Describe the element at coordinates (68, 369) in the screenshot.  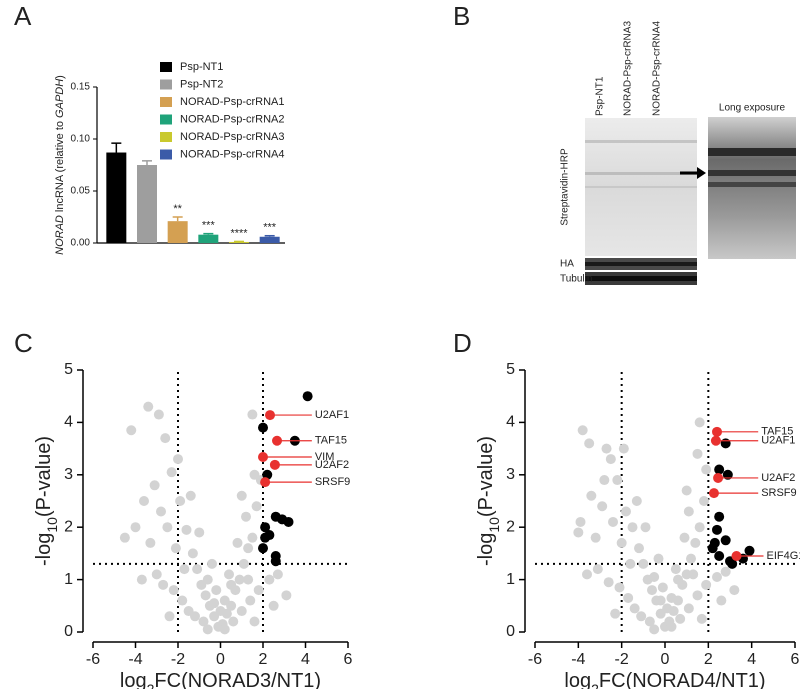
I see `y-tick-label: 5` at that location.